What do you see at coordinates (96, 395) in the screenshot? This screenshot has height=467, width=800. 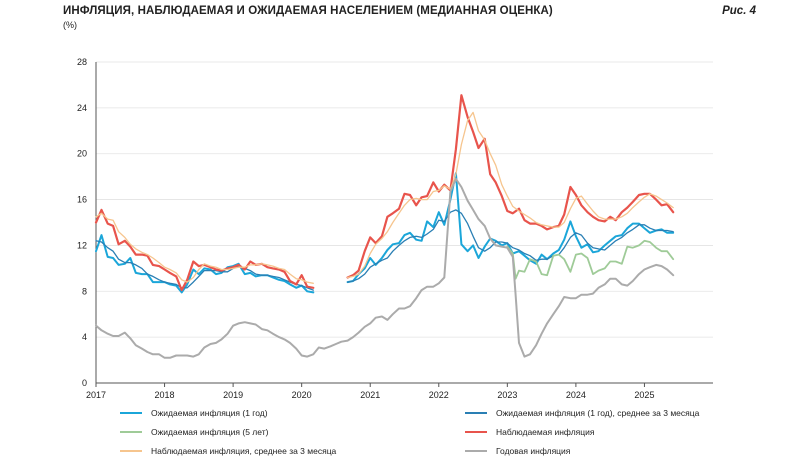 I see `x-tick-label: 2017` at bounding box center [96, 395].